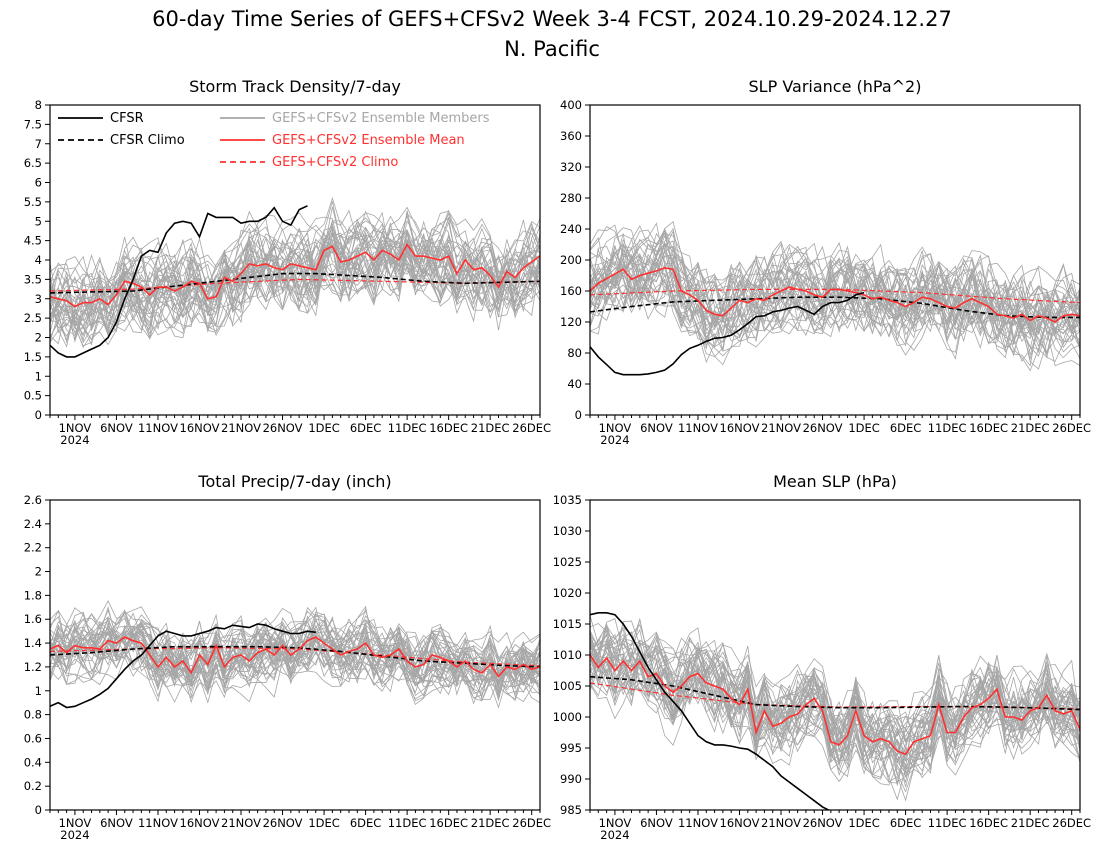 The width and height of the screenshot is (1100, 850). Describe the element at coordinates (574, 353) in the screenshot. I see `y-tick-label: 80` at that location.